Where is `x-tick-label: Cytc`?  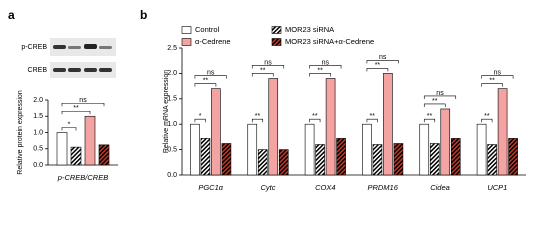 x-tick-label: Cytc is located at coordinates (268, 187).